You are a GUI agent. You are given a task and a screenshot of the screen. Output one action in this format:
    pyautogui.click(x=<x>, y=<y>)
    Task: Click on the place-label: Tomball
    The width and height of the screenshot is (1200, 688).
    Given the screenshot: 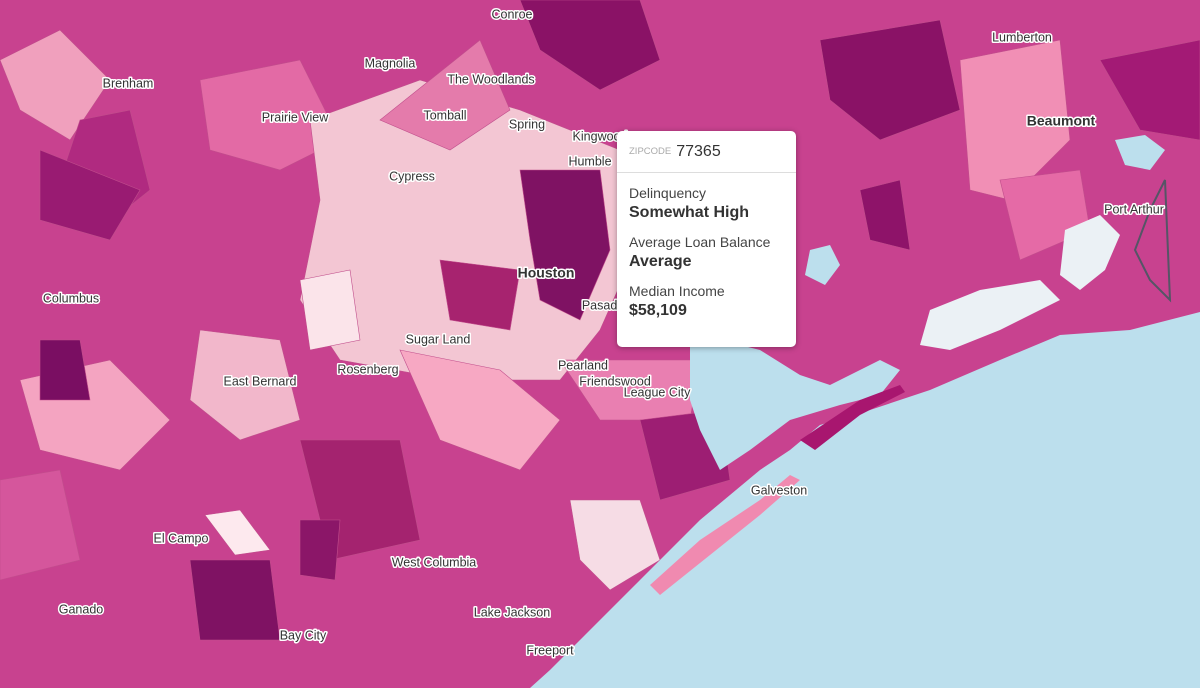 What is the action you would take?
    pyautogui.click(x=444, y=115)
    